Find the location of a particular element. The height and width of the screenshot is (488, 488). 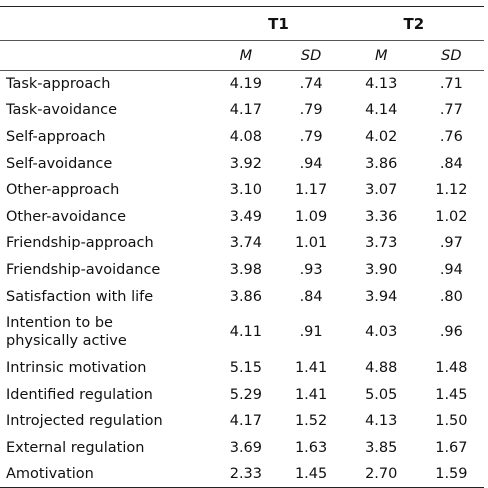

group-header-t2: T2 is located at coordinates (413, 23).